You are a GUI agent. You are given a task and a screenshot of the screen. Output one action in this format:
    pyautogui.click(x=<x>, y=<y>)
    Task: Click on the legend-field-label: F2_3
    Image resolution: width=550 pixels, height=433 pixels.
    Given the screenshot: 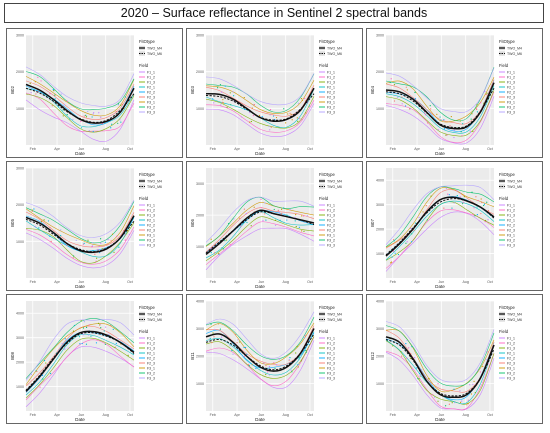 What is the action you would take?
    pyautogui.click(x=511, y=97)
    